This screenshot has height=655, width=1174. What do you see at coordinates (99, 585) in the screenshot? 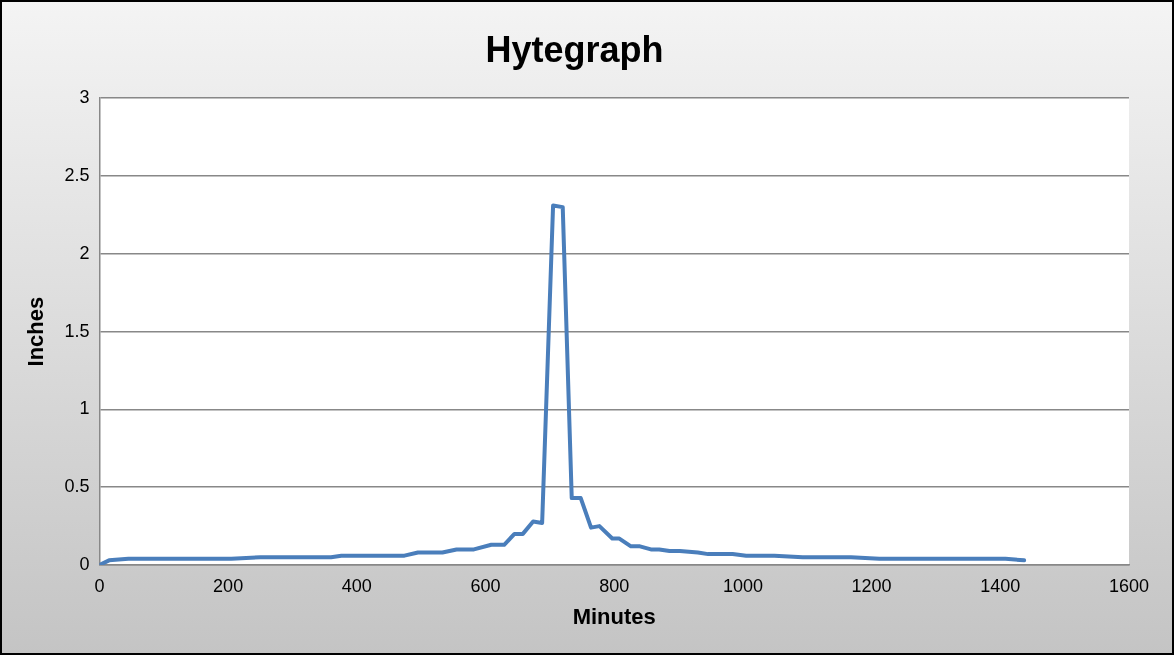
I see `x-tick-label: 0` at bounding box center [99, 585].